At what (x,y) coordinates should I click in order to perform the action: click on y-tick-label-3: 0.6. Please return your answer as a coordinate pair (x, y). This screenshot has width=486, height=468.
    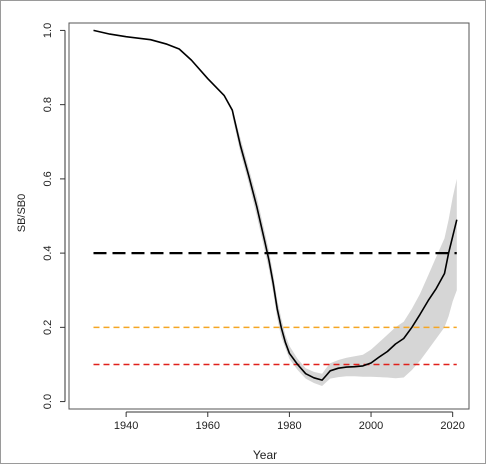
    Looking at the image, I should click on (48, 178).